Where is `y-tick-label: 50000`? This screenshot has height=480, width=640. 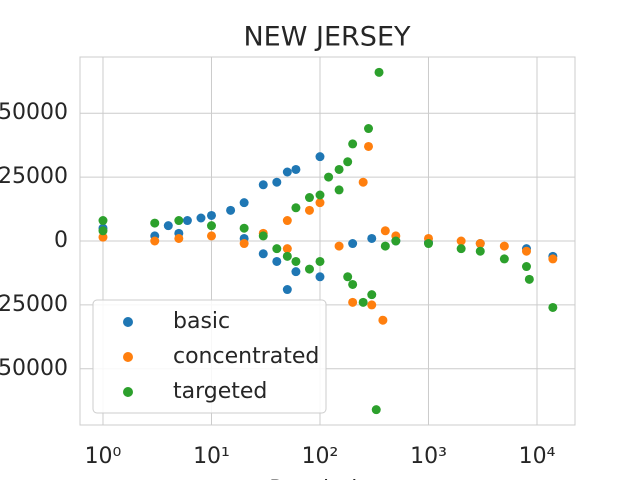
y-tick-label: 50000 is located at coordinates (34, 112).